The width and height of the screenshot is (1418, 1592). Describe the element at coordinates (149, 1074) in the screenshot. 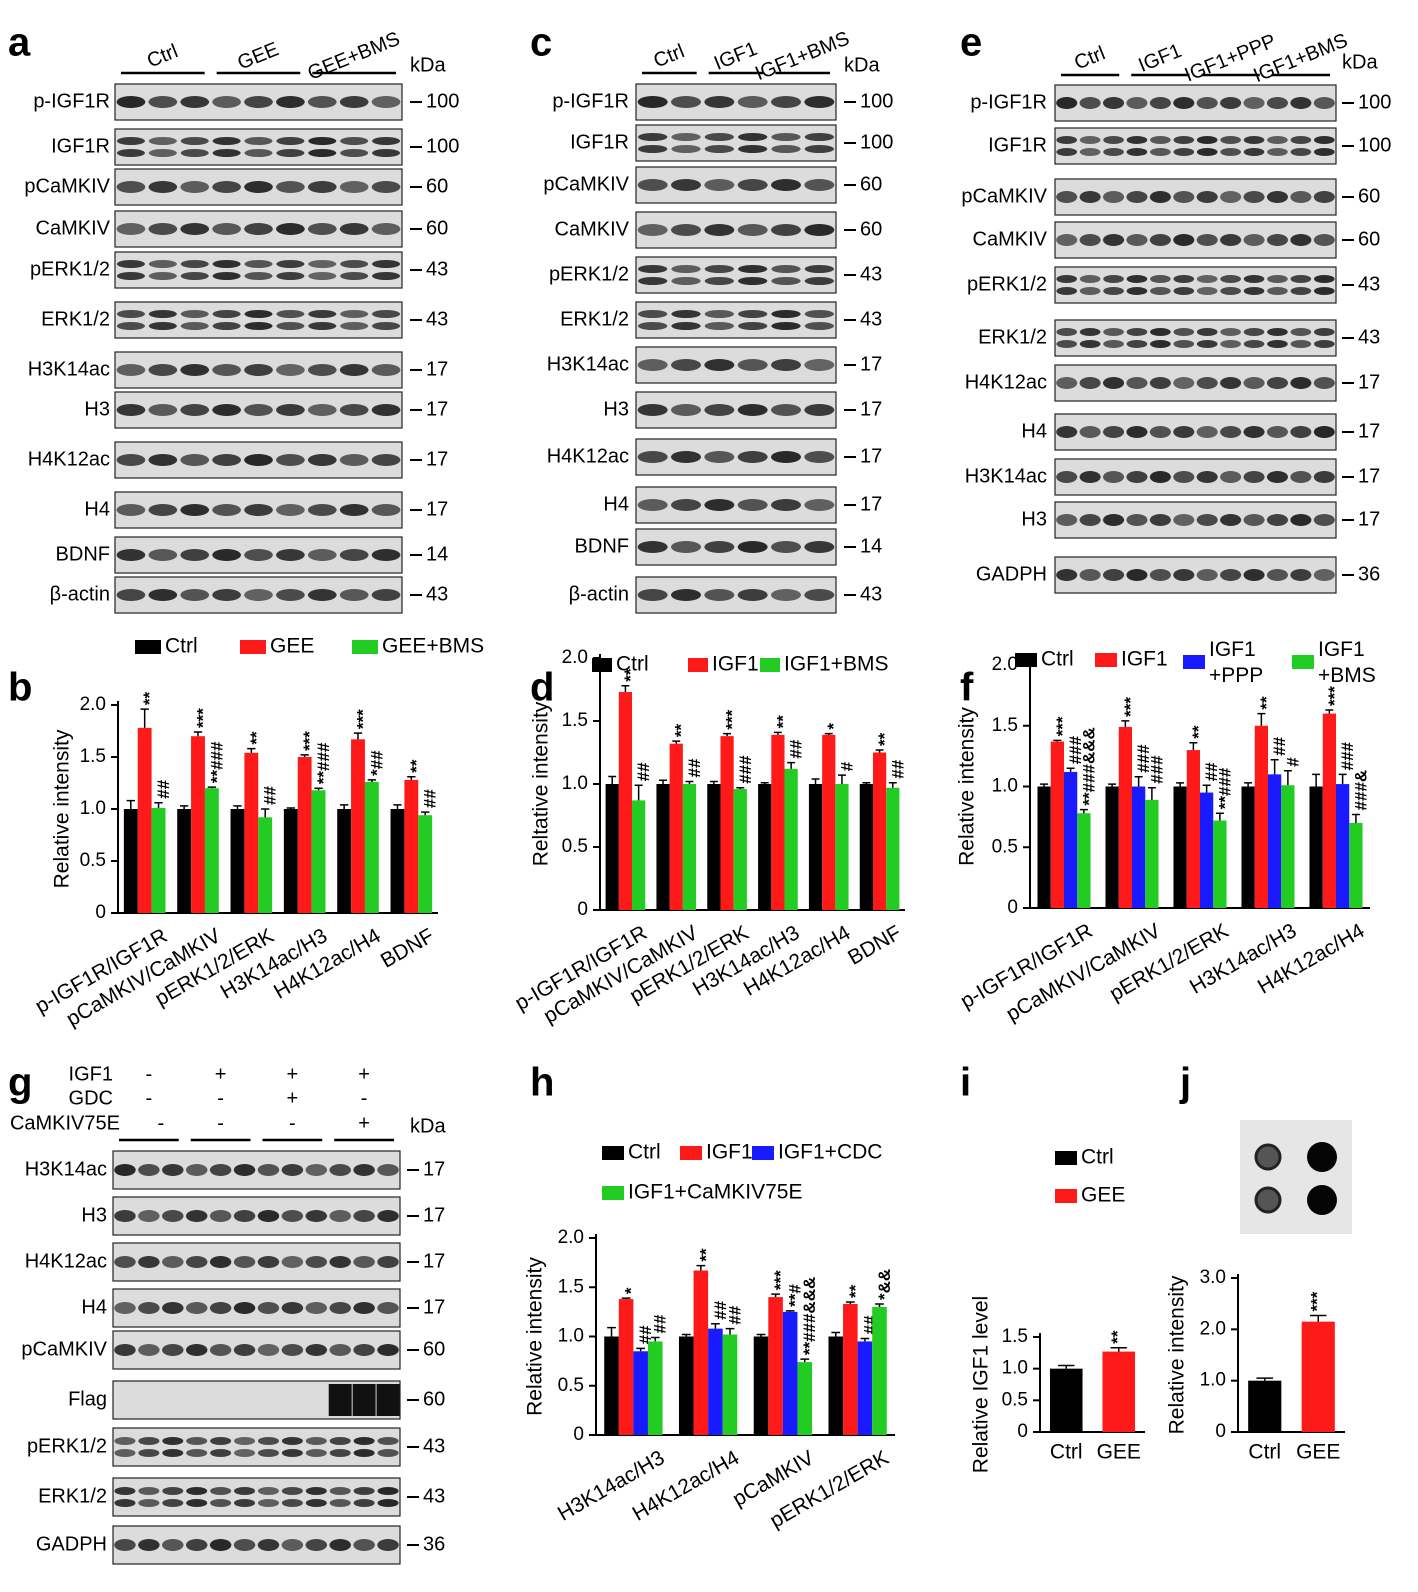

I see `treatment-sign: -` at that location.